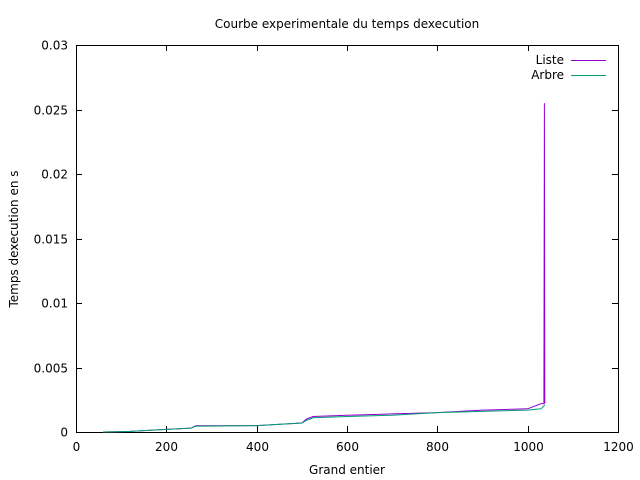  Describe the element at coordinates (618, 447) in the screenshot. I see `x-tick-label: 1200` at that location.